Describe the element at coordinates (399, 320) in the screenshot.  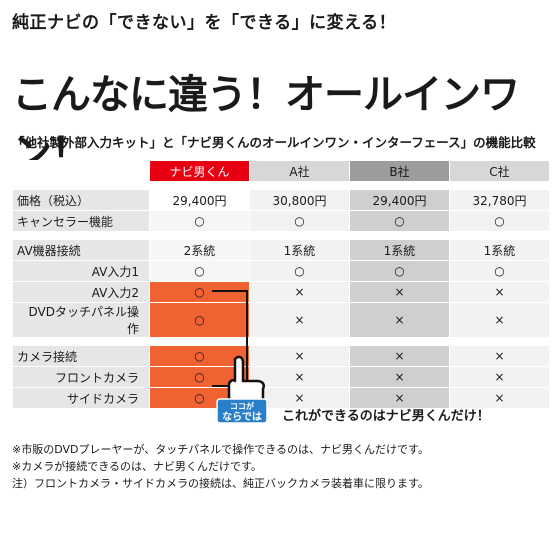
I see `dvd-company-b: ×` at that location.